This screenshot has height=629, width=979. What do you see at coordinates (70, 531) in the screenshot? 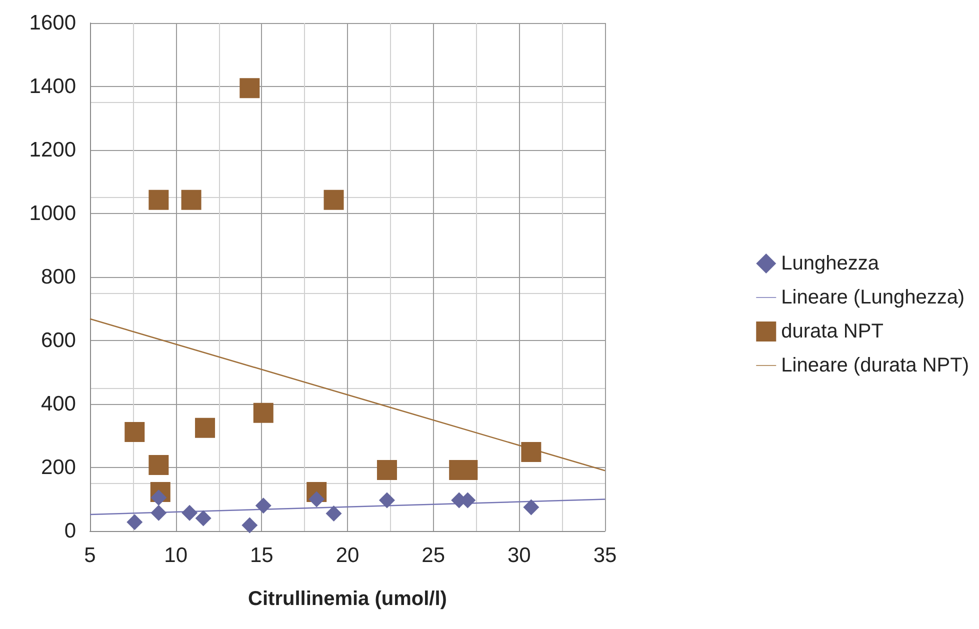
I see `y-tick-label: 0` at bounding box center [70, 531].